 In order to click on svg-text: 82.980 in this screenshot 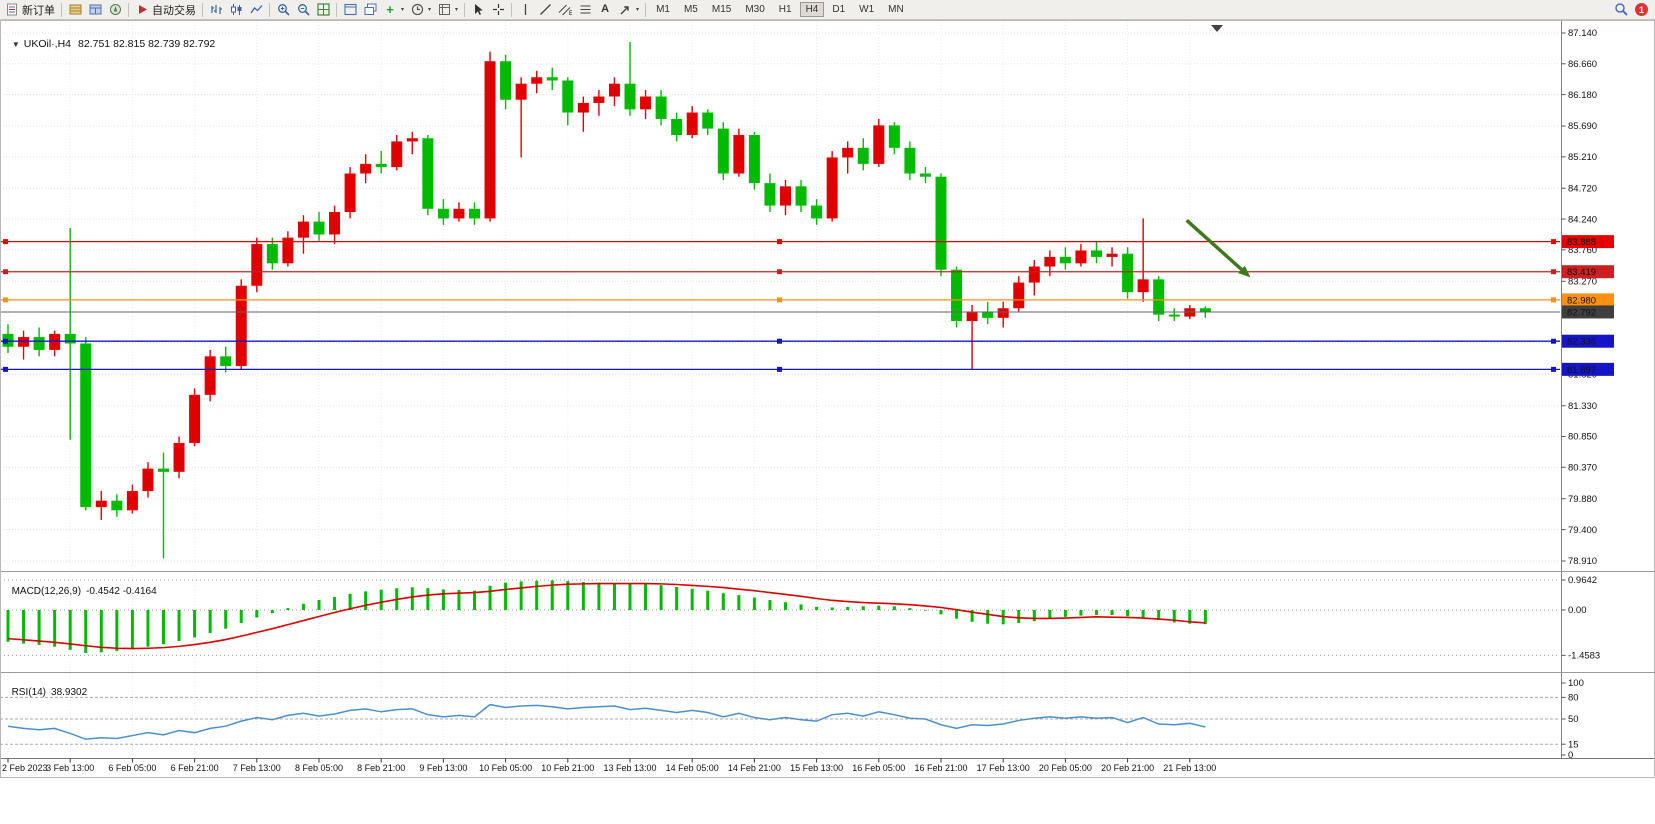, I will do `click(1581, 300)`.